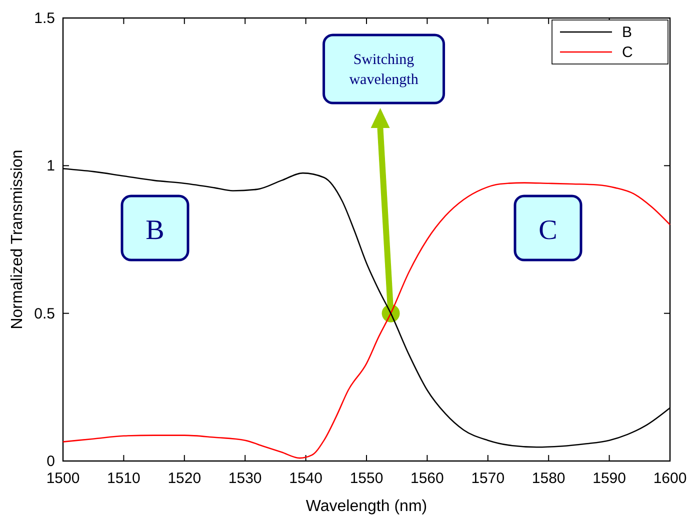 The height and width of the screenshot is (529, 692). I want to click on annotation: B, so click(155, 230).